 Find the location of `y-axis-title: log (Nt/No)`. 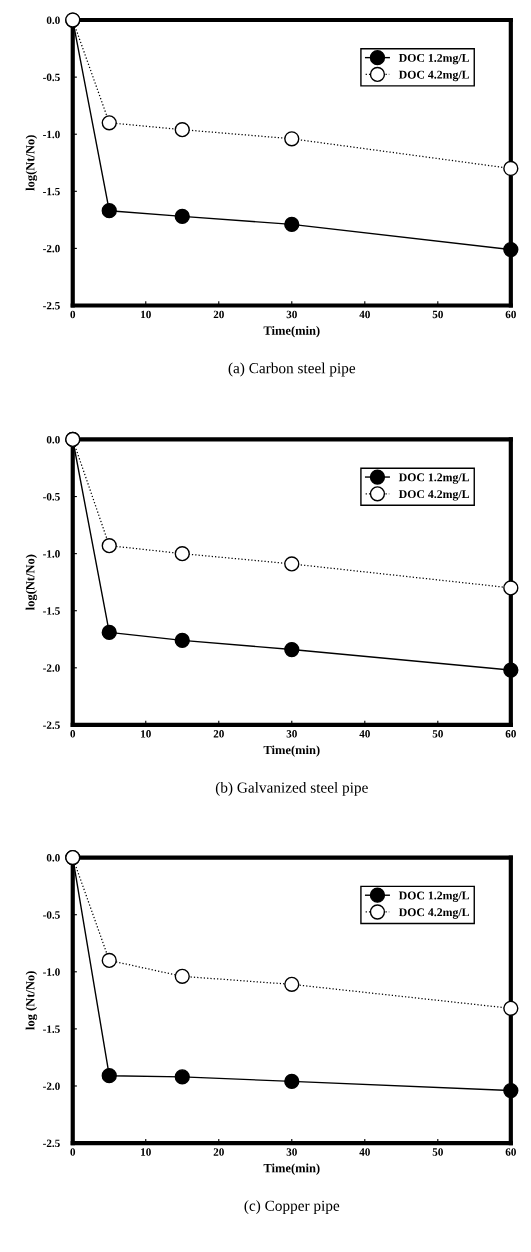

y-axis-title: log (Nt/No) is located at coordinates (31, 1000).